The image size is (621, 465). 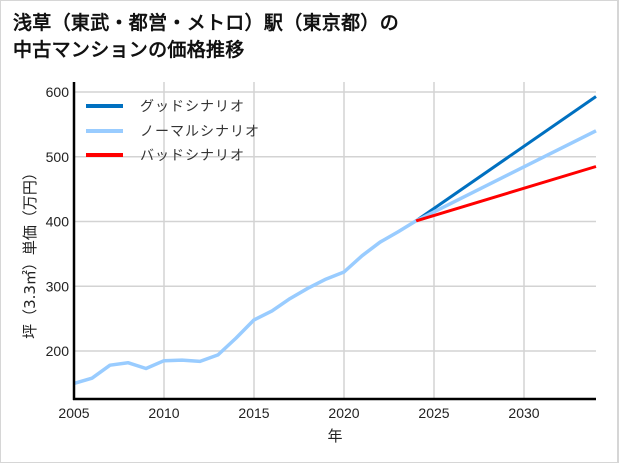 I want to click on x-tick-label: 2030, so click(x=523, y=413).